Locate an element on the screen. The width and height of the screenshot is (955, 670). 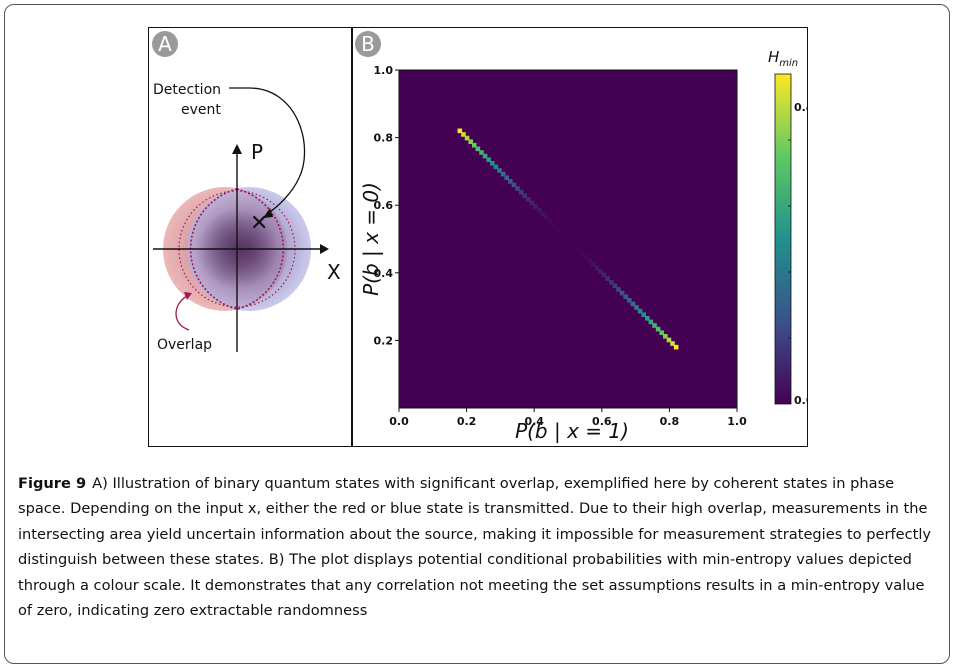
x-axis-label: X is located at coordinates (334, 272).